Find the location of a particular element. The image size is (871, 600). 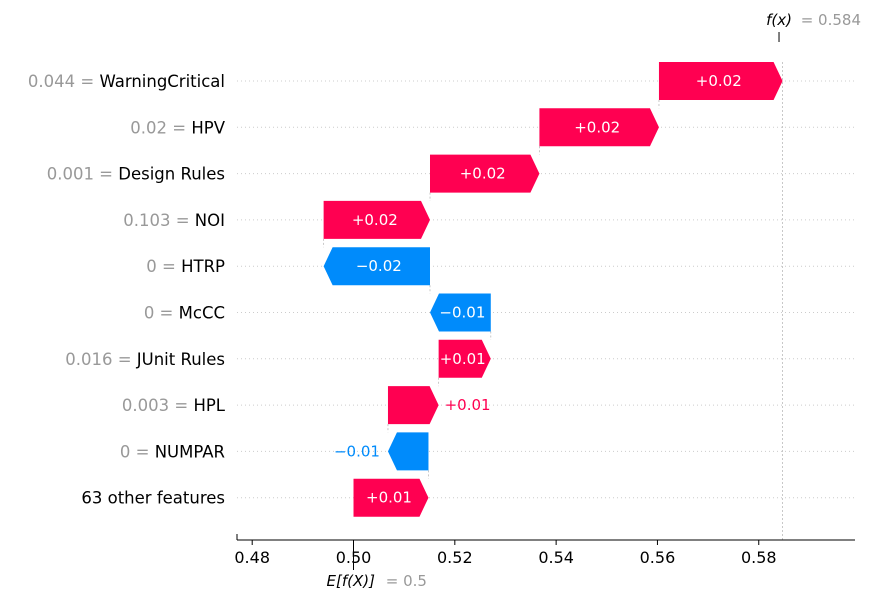

feature-name-text: NOI is located at coordinates (210, 220).